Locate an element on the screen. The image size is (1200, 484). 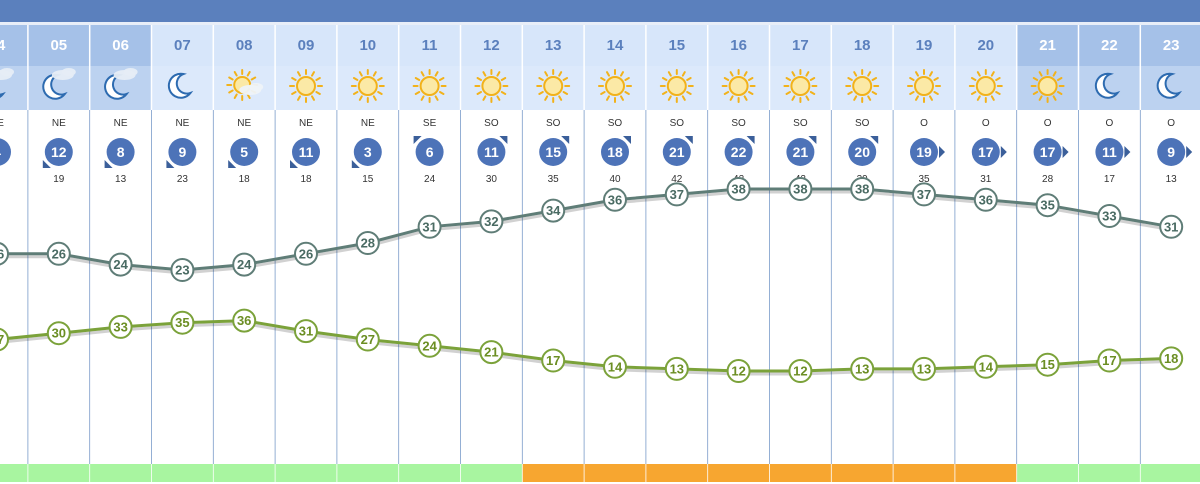
wind-speed: 11 is located at coordinates (1109, 152).